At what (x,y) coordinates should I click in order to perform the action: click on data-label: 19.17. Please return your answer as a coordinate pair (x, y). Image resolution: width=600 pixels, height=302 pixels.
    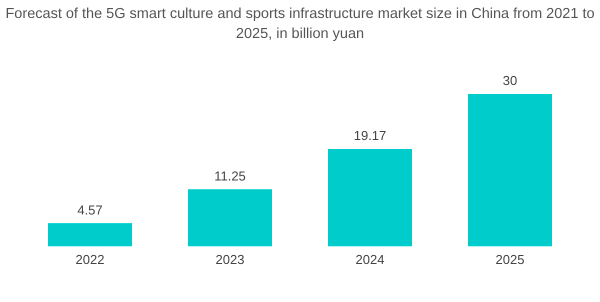
    Looking at the image, I should click on (370, 136).